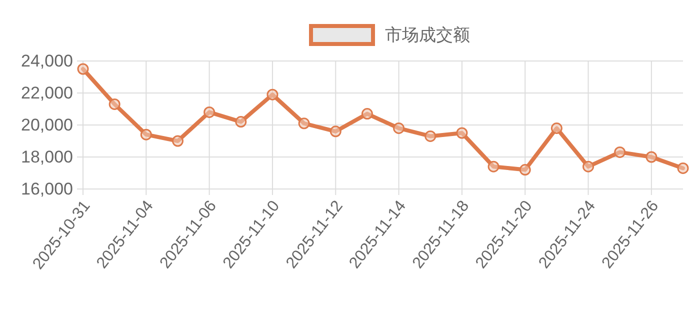 The height and width of the screenshot is (311, 692). What do you see at coordinates (47, 93) in the screenshot?
I see `y-tick-label: 22,000` at bounding box center [47, 93].